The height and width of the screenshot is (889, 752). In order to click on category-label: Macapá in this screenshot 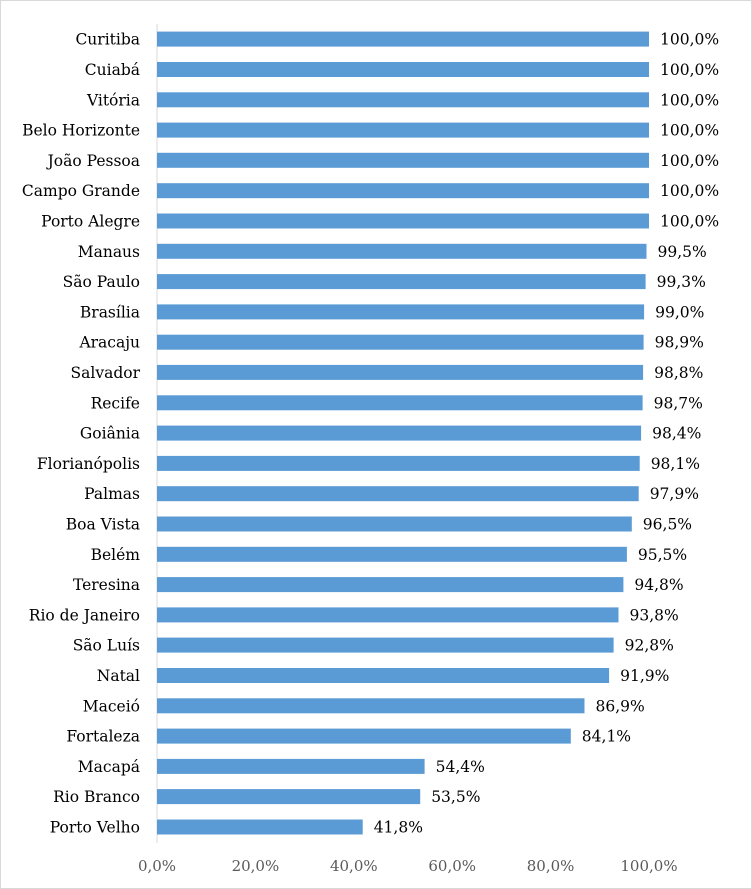, I will do `click(109, 767)`.